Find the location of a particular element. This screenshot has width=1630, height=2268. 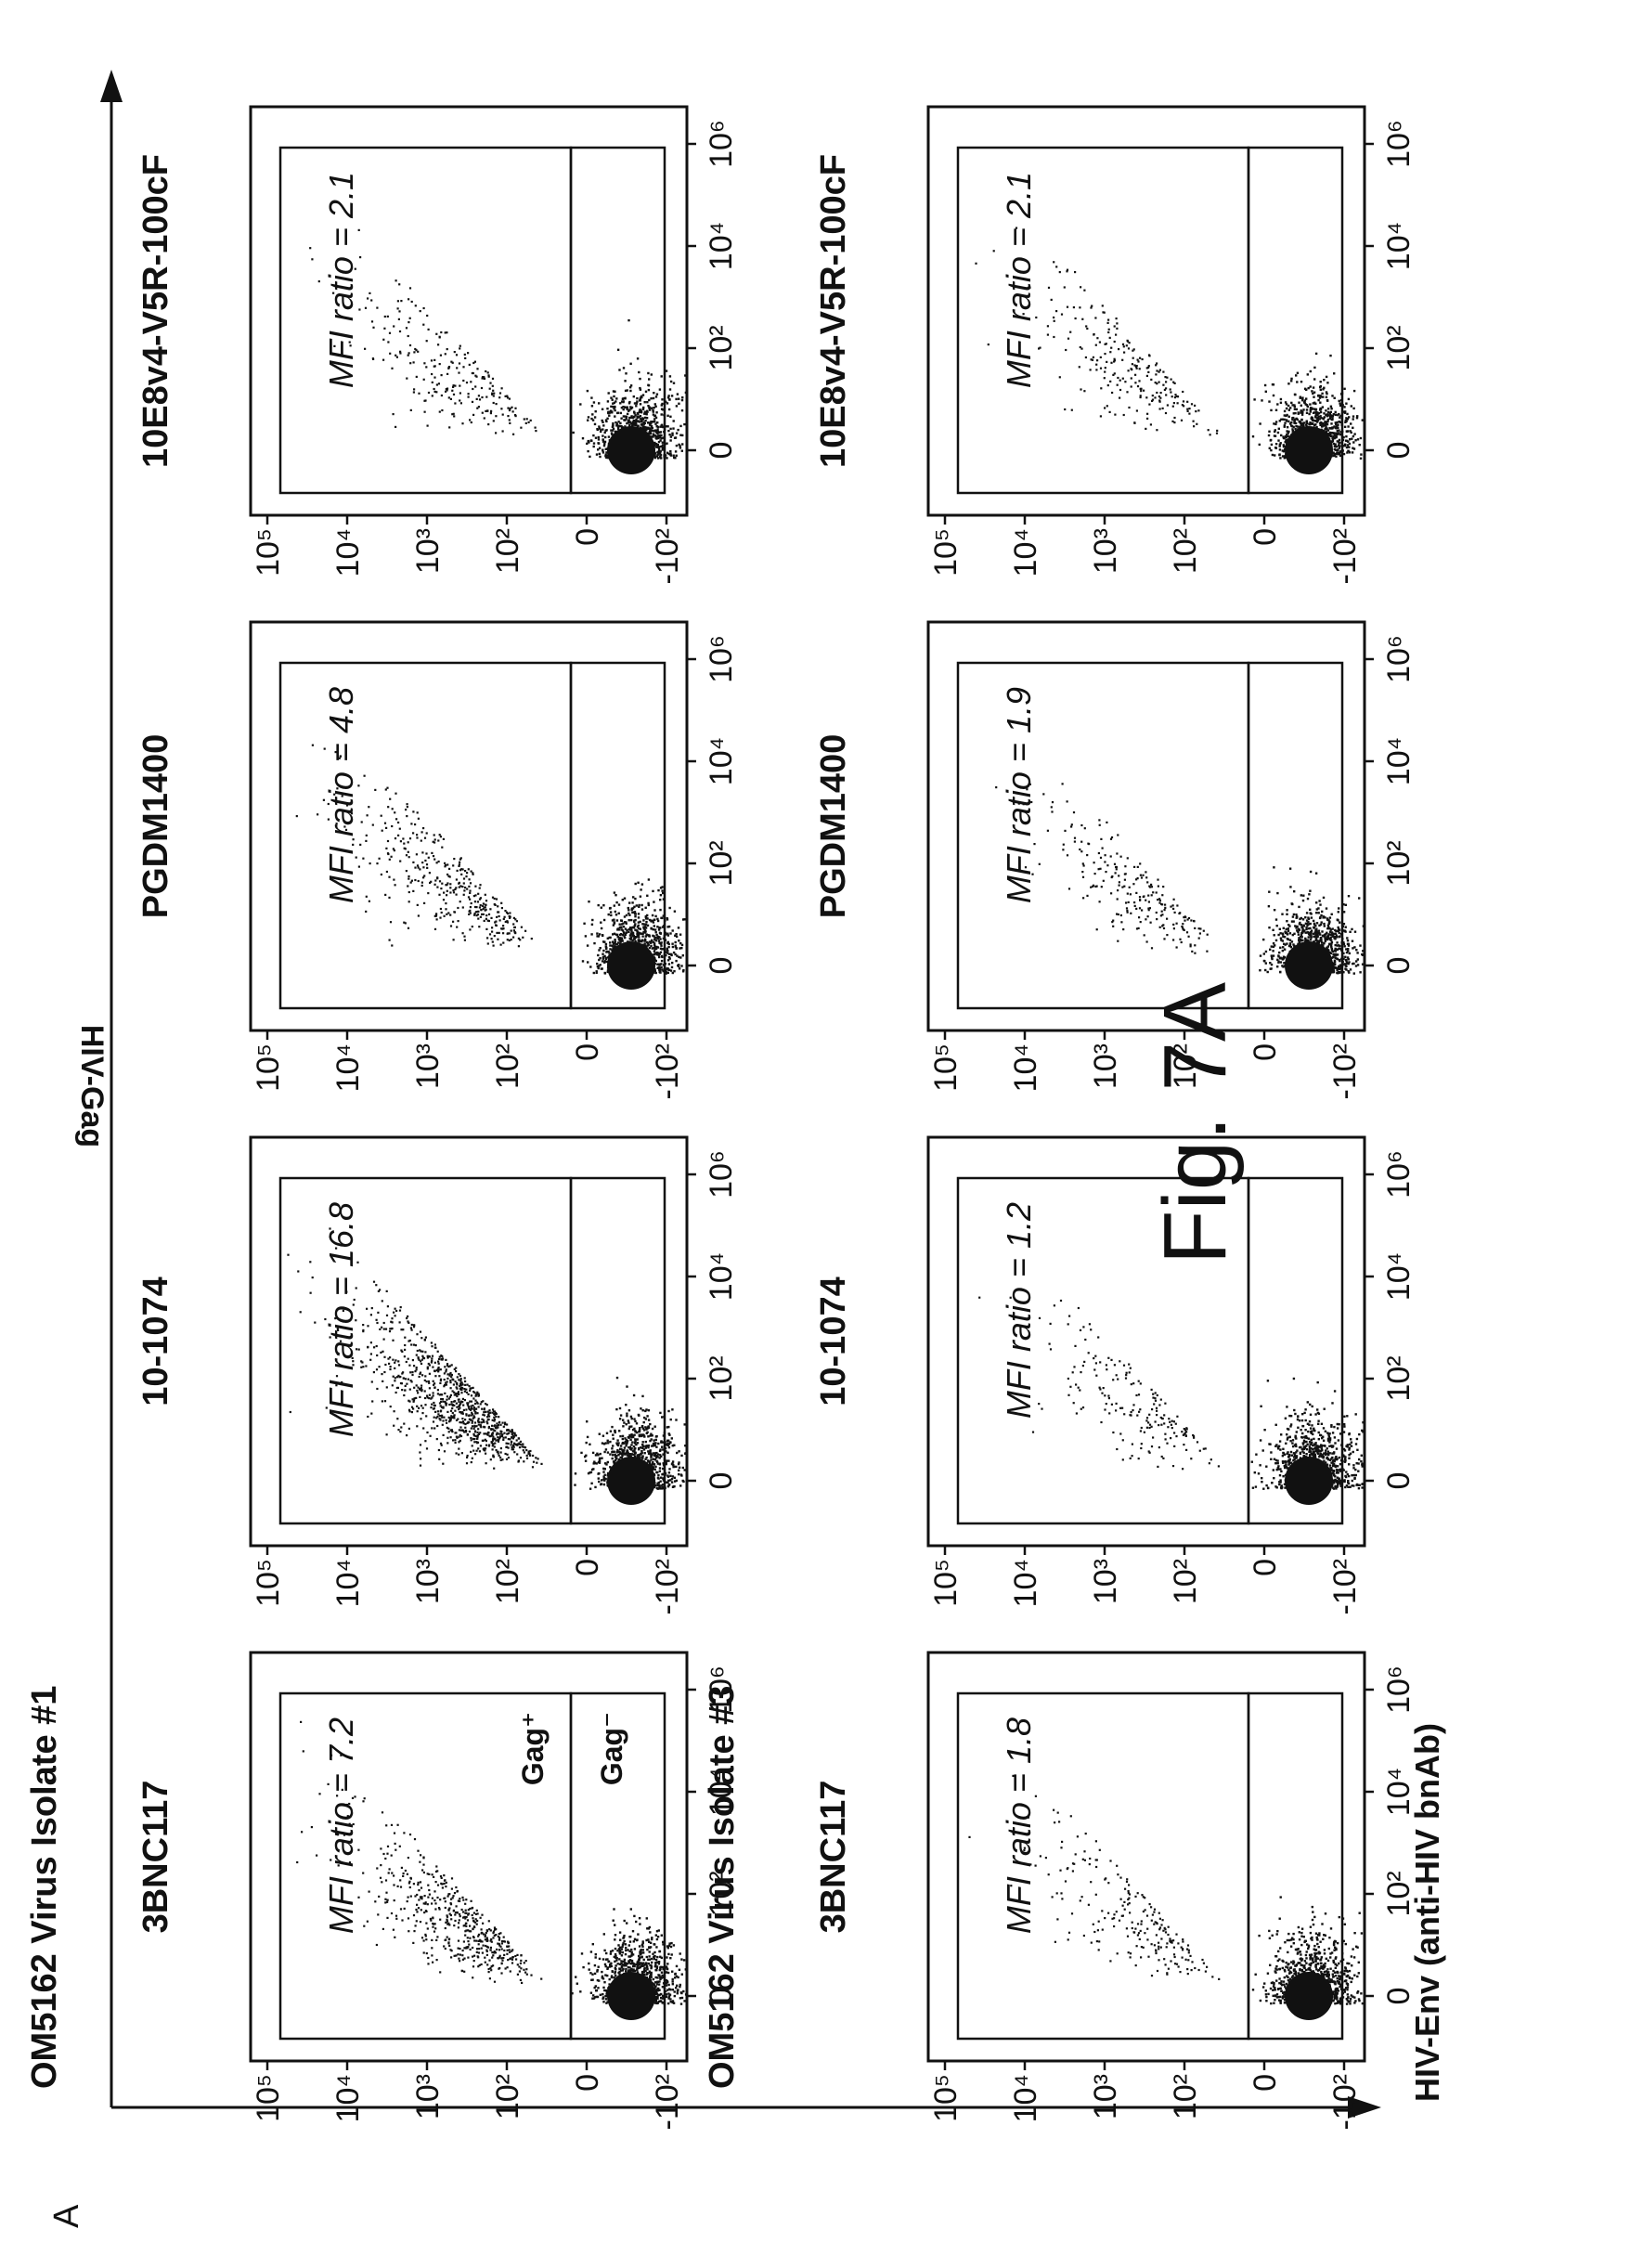

y-axis-title: HIV-Gag is located at coordinates (92, 1086).